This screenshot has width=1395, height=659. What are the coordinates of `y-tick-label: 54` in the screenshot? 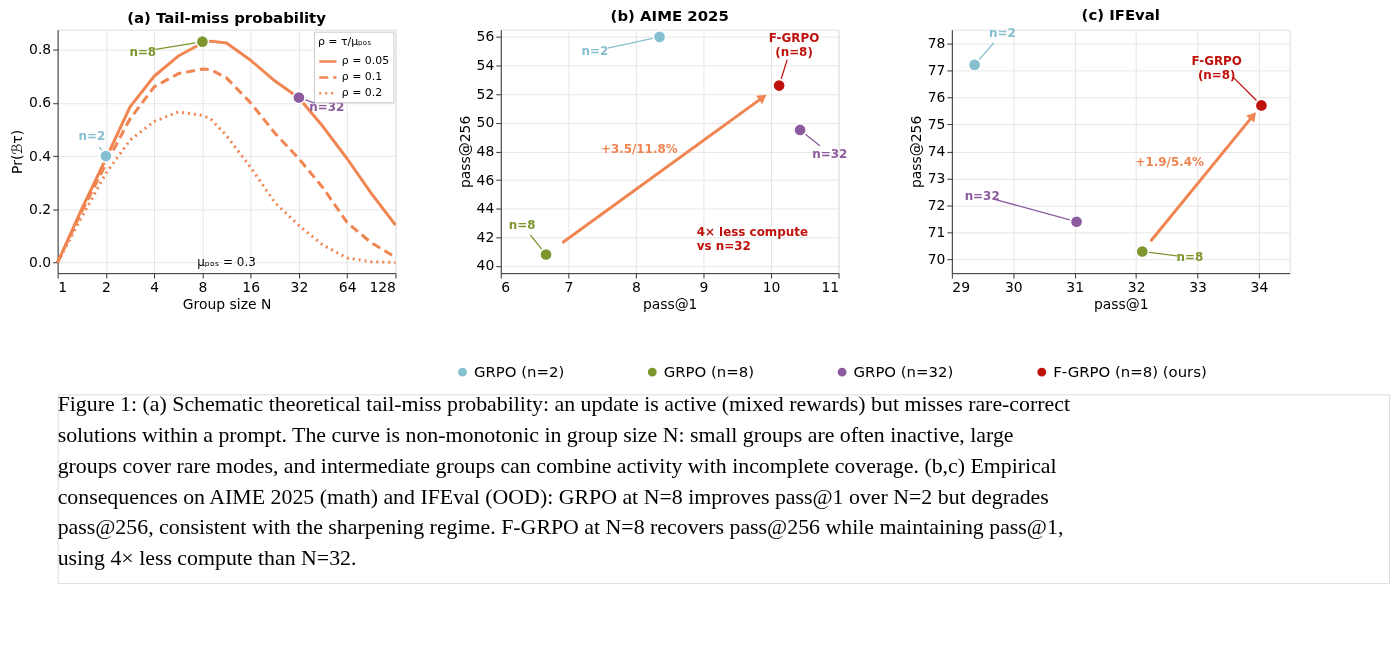 It's located at (485, 64).